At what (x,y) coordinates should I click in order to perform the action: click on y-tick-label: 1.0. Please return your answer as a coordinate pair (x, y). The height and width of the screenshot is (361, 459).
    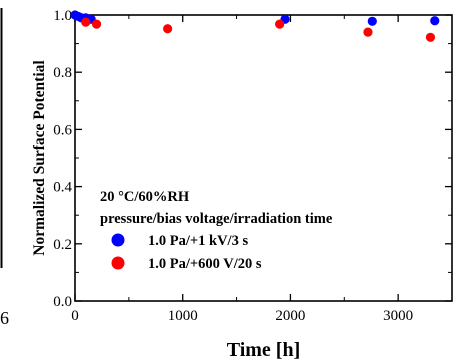
    Looking at the image, I should click on (62, 16).